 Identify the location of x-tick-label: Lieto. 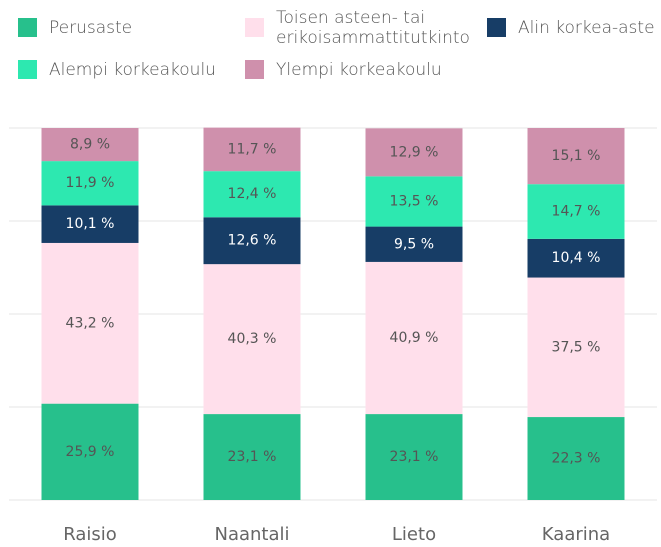
(414, 534).